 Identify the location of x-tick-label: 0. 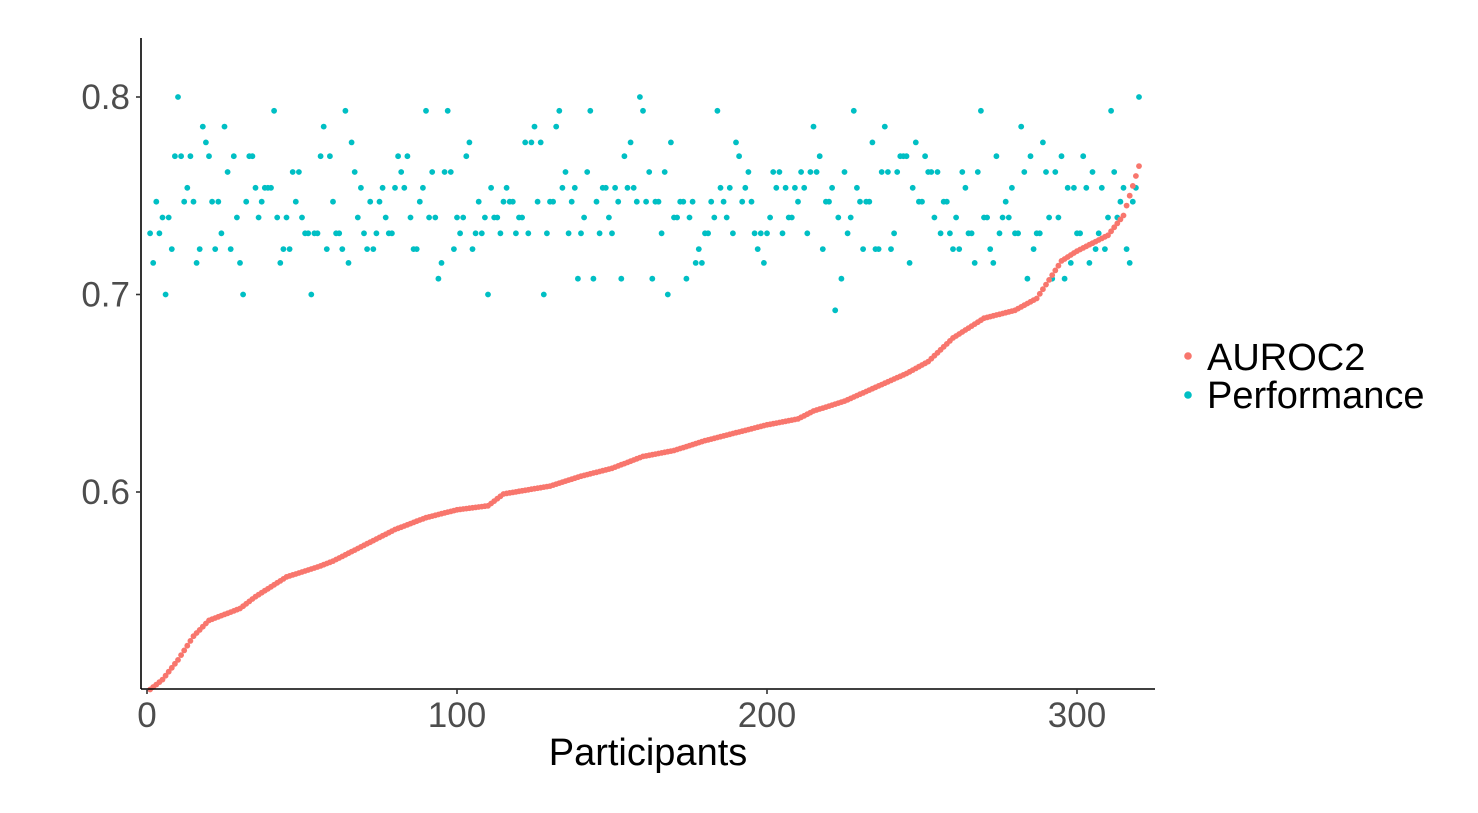
(146, 715).